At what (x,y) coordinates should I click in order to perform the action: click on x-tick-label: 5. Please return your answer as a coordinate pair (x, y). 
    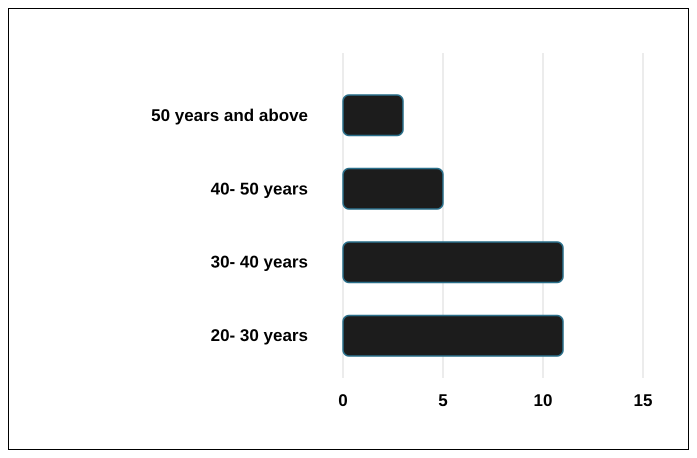
    Looking at the image, I should click on (443, 400).